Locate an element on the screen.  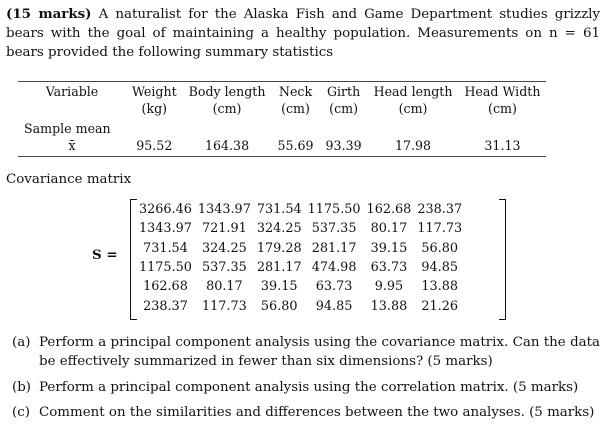
matrix-row: 238.37 117.73 56.80 94.85 13.88 21.26 is located at coordinates (300, 305).